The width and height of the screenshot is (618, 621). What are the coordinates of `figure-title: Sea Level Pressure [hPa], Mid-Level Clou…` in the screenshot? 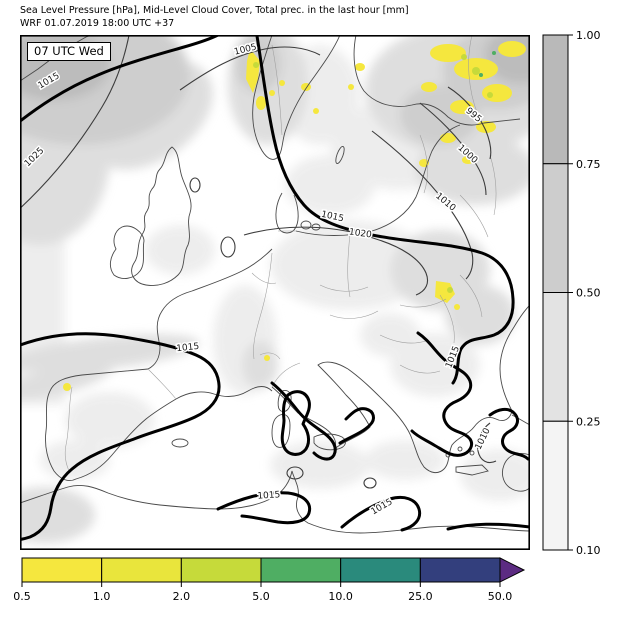 It's located at (214, 17).